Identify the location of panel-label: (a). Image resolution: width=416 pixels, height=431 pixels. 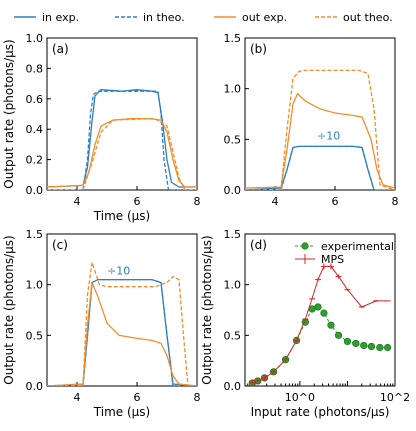
(60, 49).